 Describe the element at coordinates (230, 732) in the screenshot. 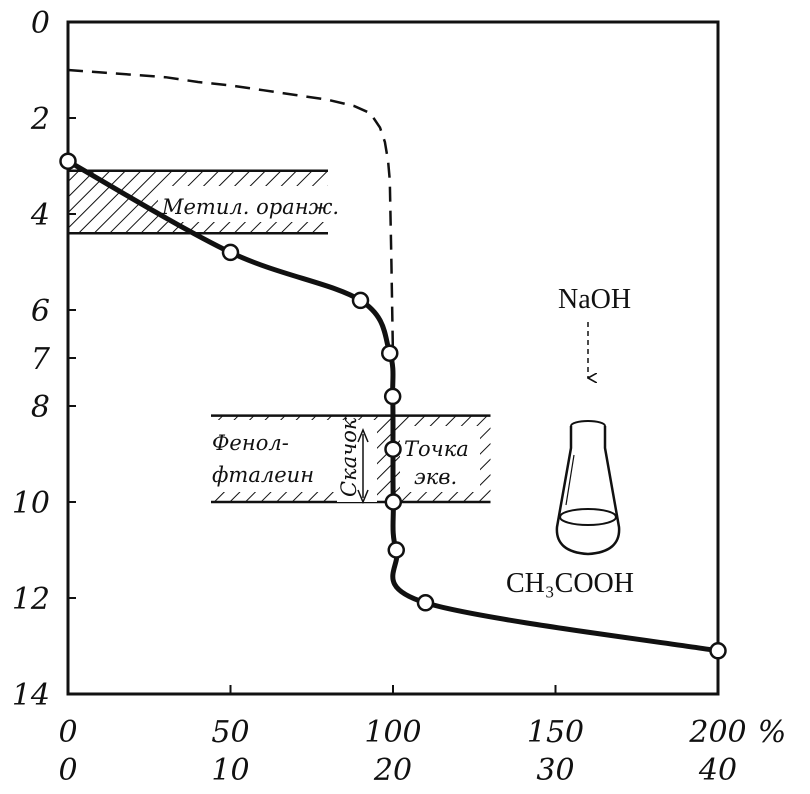

I see `x-tick-label: 50` at that location.